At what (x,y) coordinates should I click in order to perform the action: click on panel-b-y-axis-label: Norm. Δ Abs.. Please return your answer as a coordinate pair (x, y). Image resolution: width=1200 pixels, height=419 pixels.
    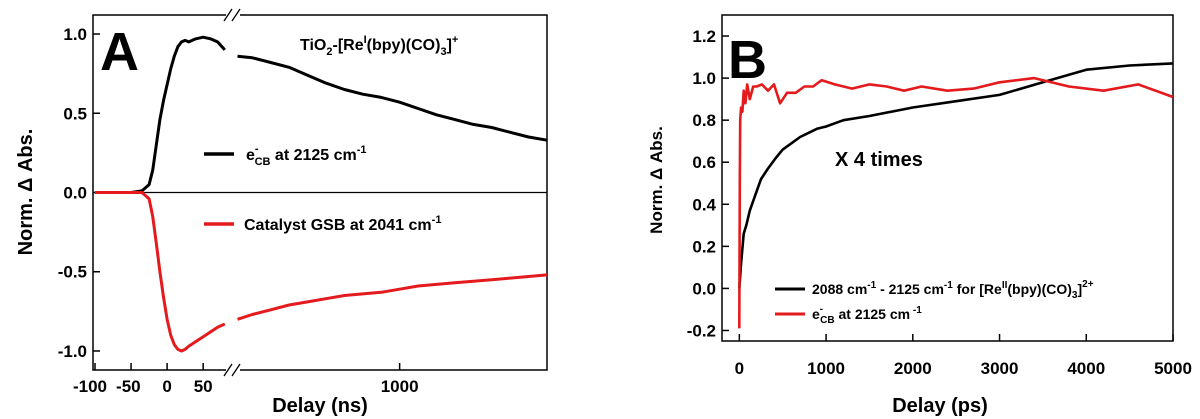
    Looking at the image, I should click on (656, 180).